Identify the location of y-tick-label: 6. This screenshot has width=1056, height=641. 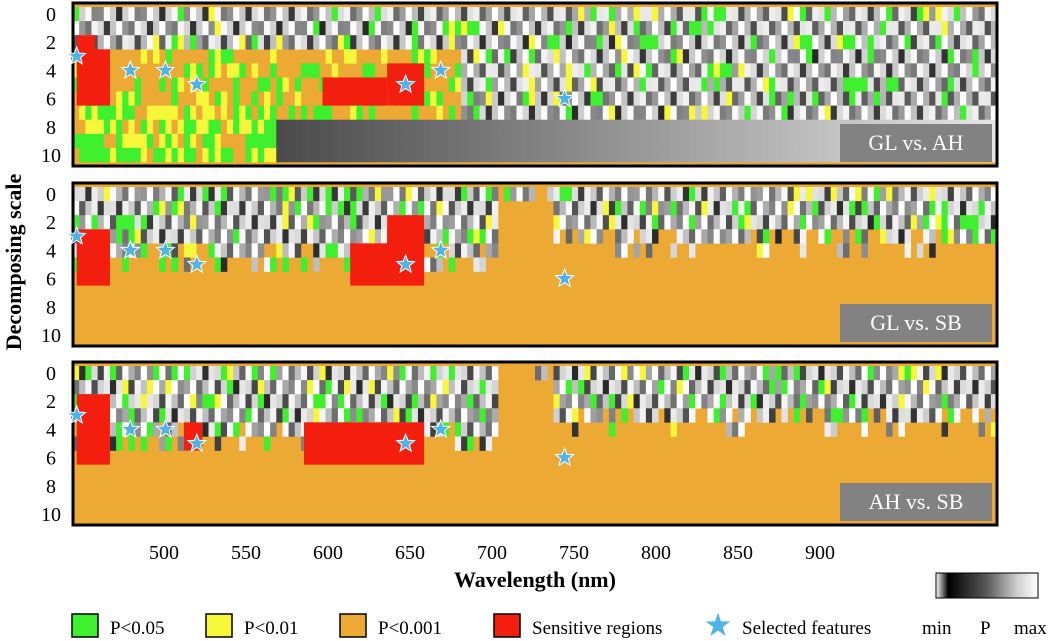
(51, 280).